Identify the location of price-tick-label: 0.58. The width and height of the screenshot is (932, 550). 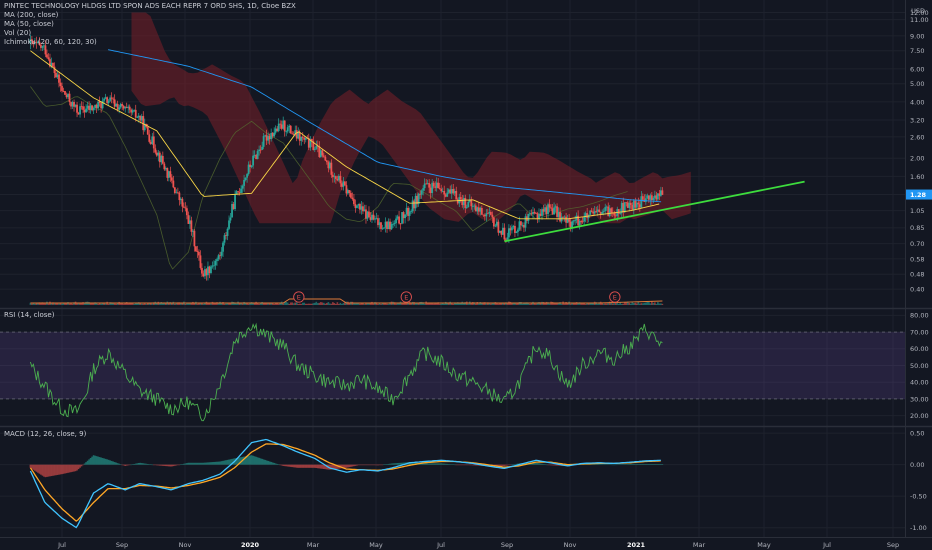
(917, 259).